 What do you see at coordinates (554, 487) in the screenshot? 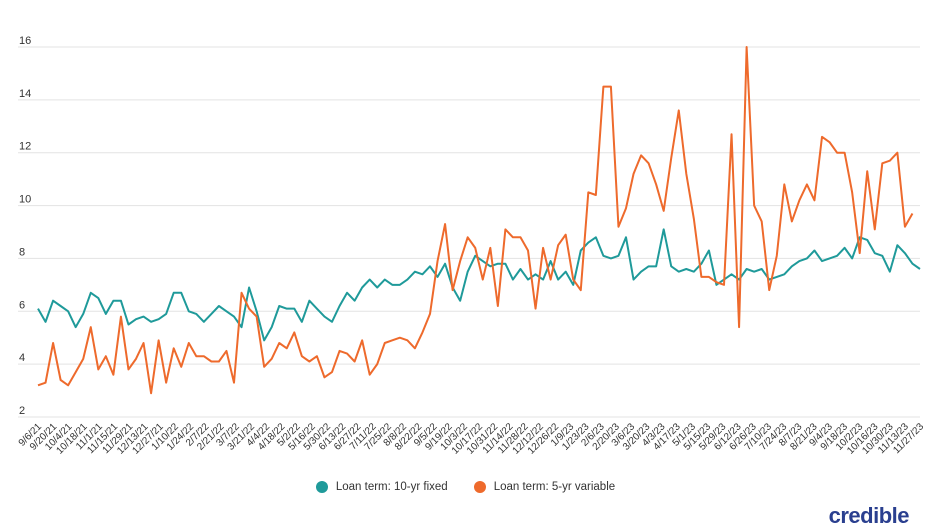
I see `legend-label-5yr-variable: Loan term: 5-yr variable` at bounding box center [554, 487].